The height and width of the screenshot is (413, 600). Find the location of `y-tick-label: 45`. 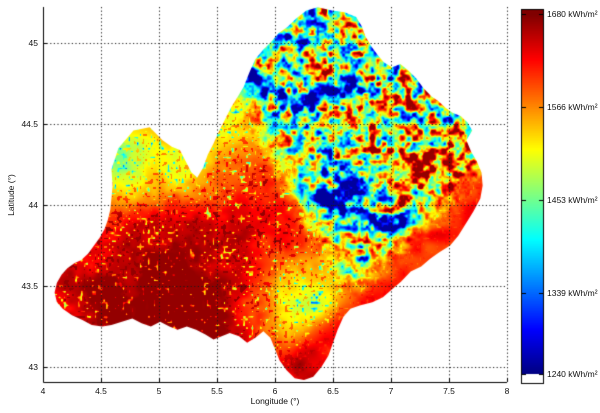

y-tick-label: 45 is located at coordinates (33, 43).